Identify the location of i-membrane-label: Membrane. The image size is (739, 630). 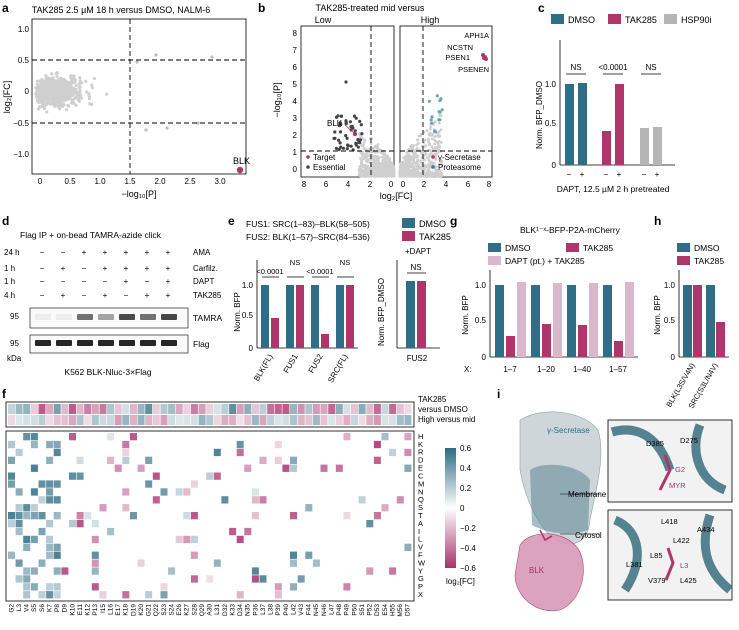
(587, 494).